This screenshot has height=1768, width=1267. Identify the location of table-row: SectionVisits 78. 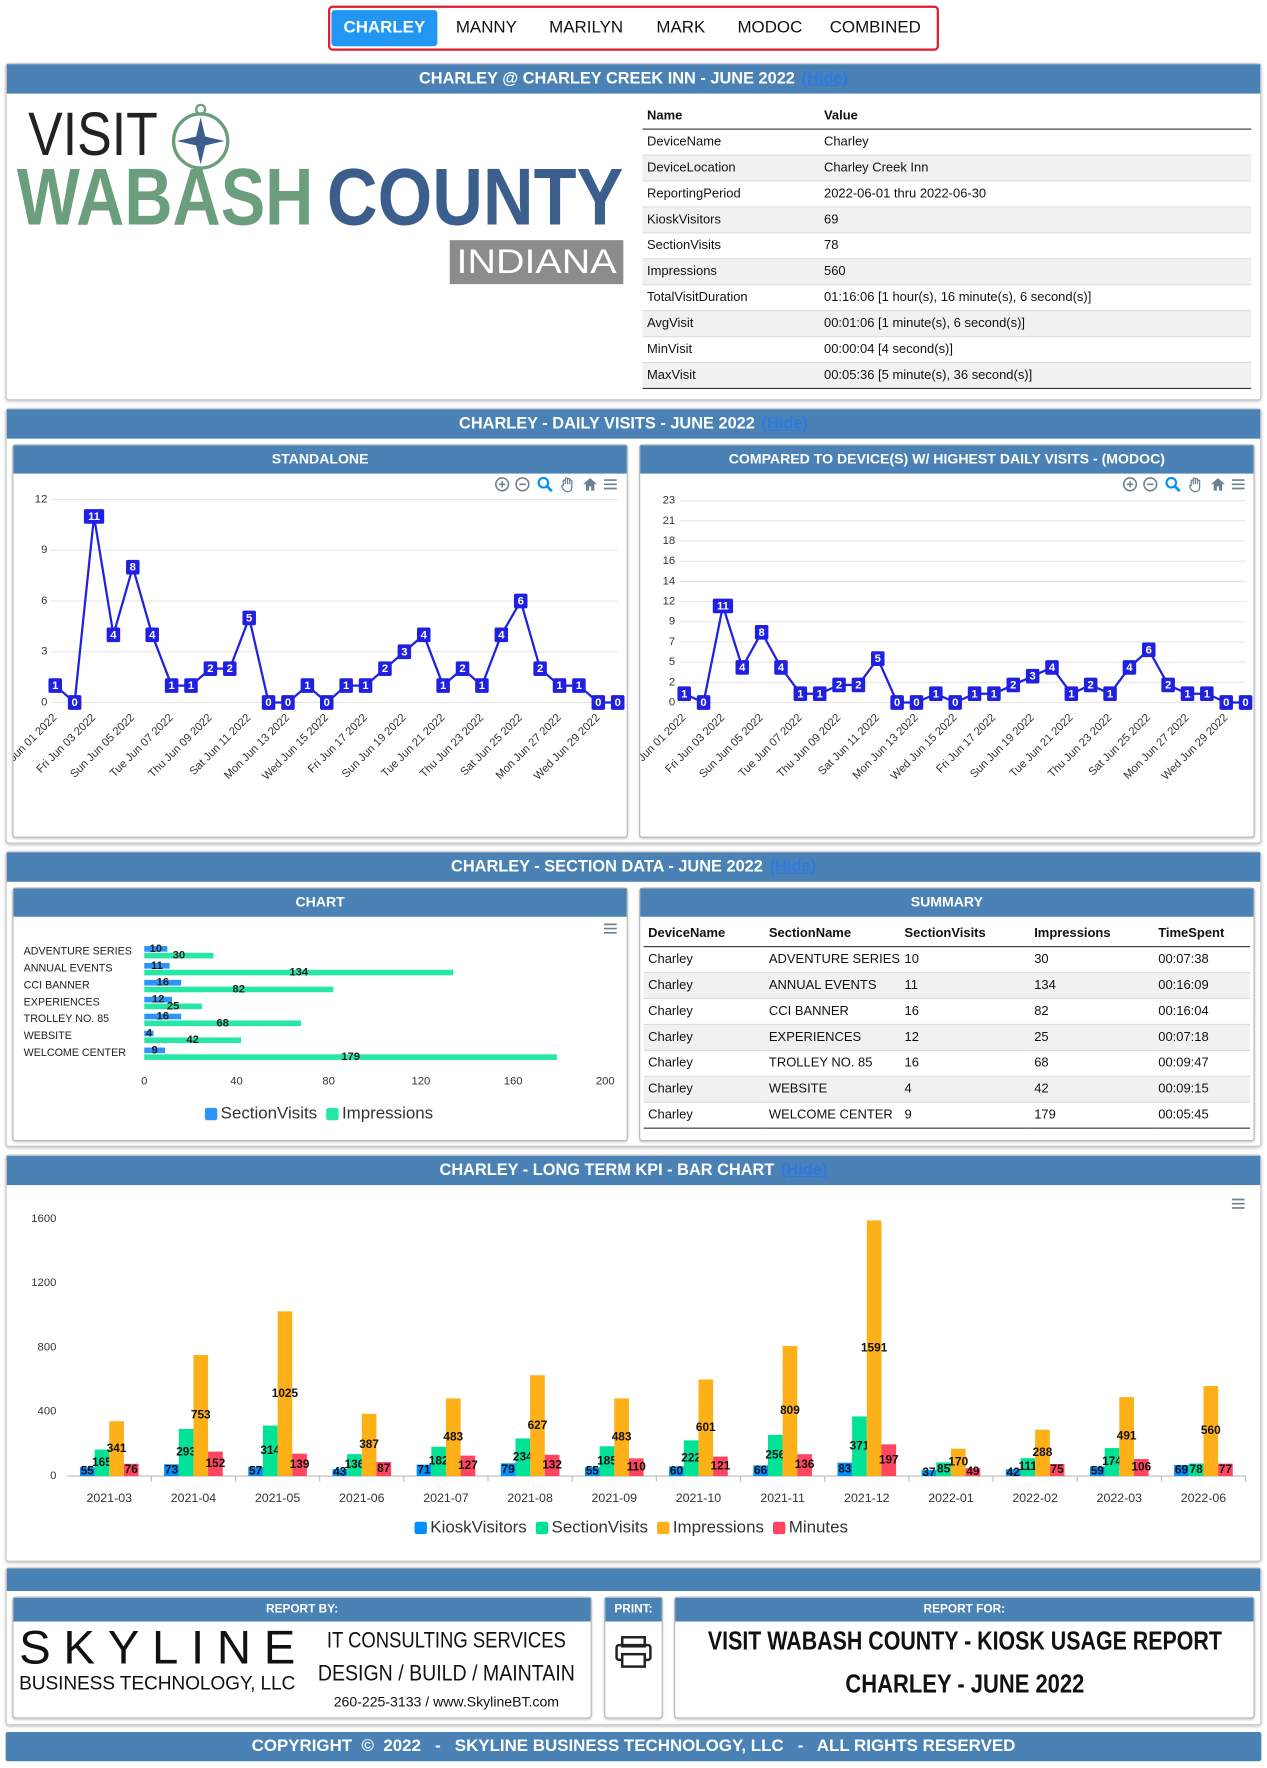
(947, 246).